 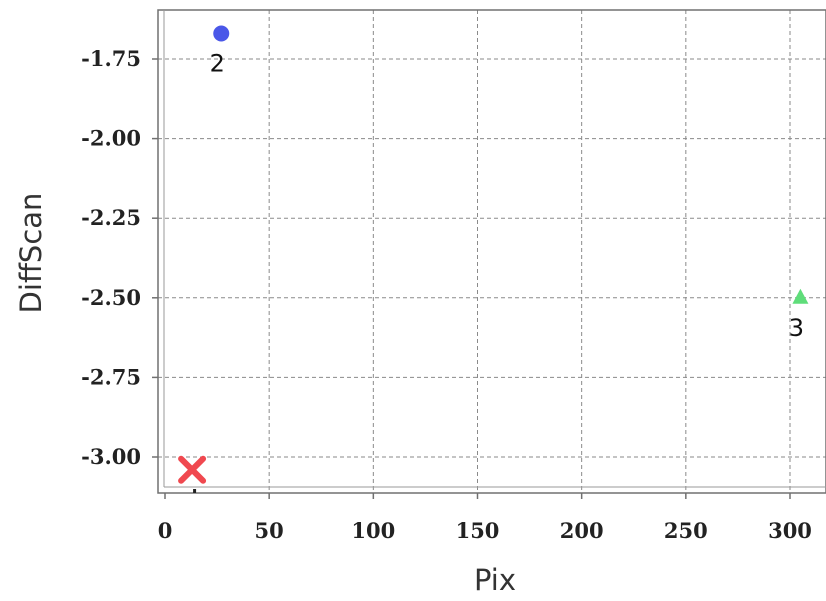 What do you see at coordinates (495, 580) in the screenshot?
I see `x-axis-title: Pix` at bounding box center [495, 580].